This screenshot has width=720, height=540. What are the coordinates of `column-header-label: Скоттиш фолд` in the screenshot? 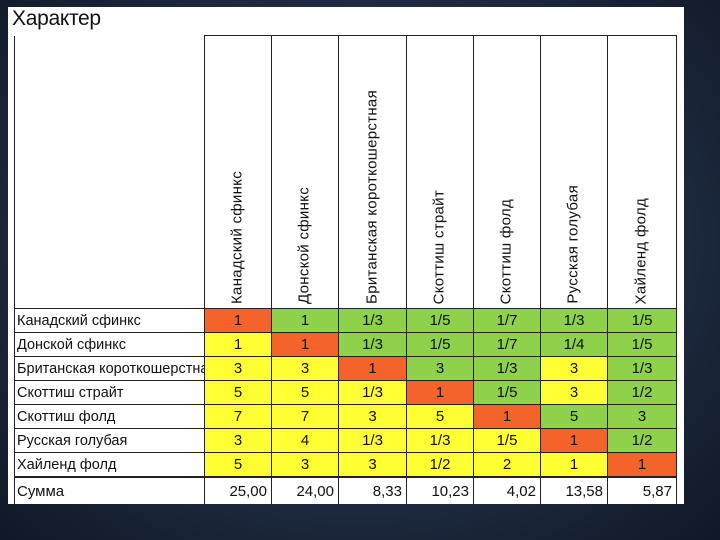 It's located at (506, 251).